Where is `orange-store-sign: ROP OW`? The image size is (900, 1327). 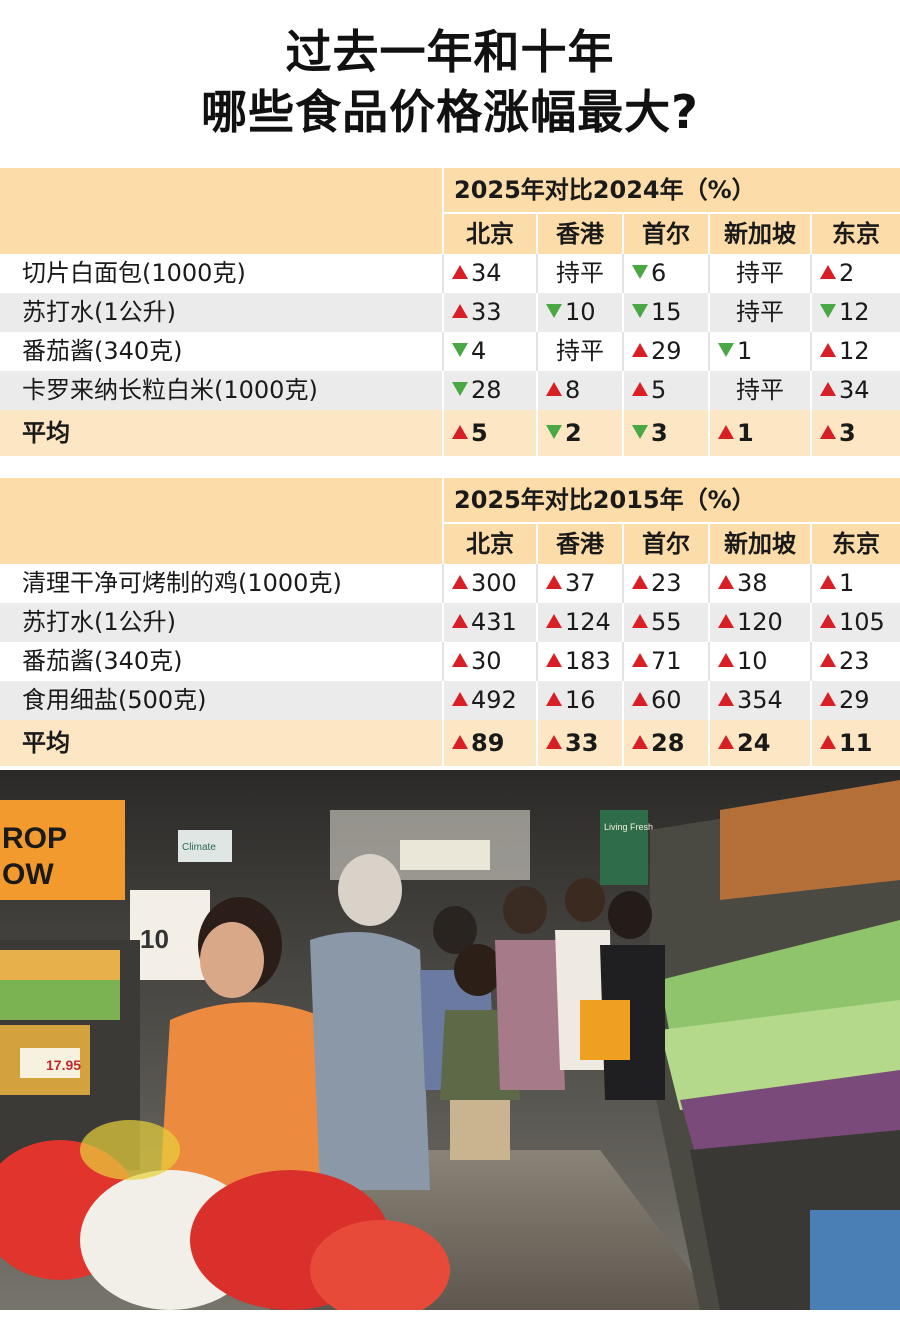
orange-store-sign: ROP OW is located at coordinates (62, 850).